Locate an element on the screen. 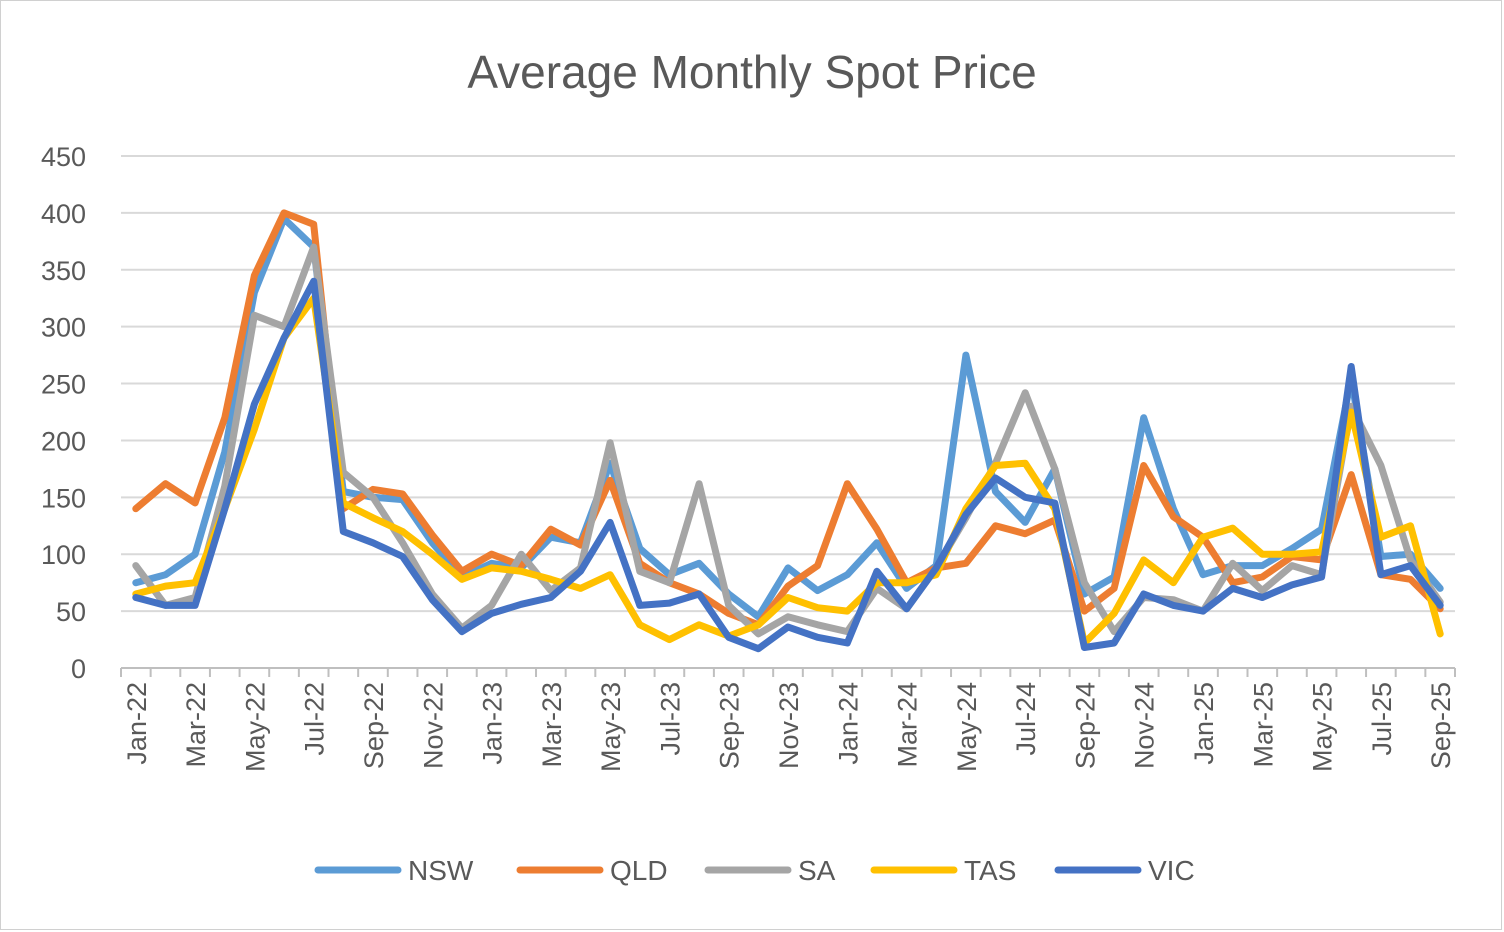 This screenshot has height=932, width=1504. legend-label: QLD is located at coordinates (639, 870).